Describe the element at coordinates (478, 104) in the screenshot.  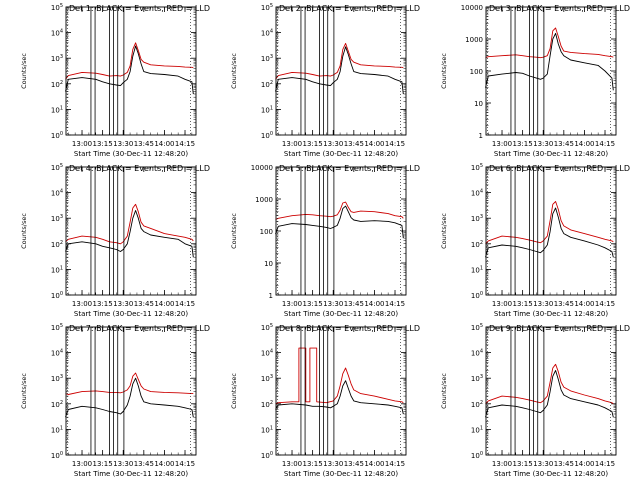
I see `y-tick-label: 10` at that location.